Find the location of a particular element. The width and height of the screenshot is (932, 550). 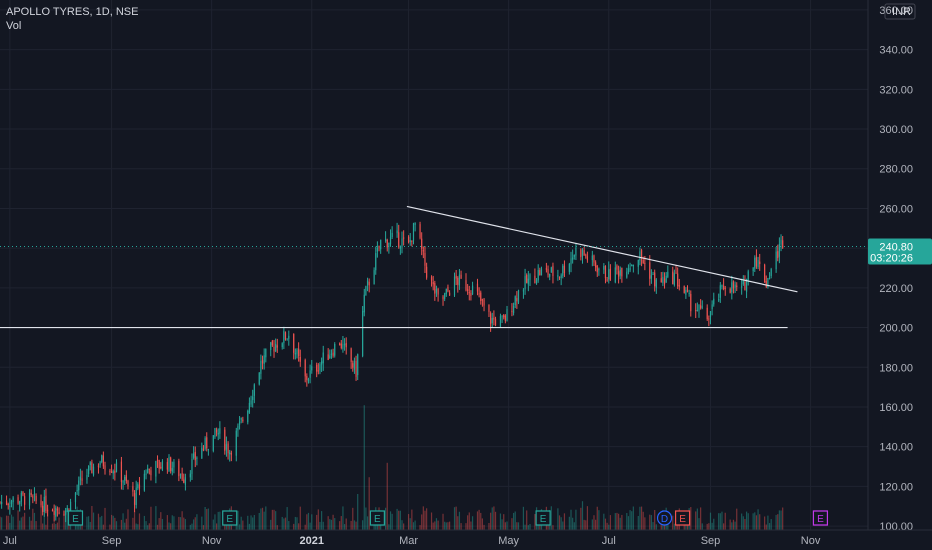

time-axis: Jul Sep Nov 2021 Mar May Jul Sep Nov is located at coordinates (466, 538).